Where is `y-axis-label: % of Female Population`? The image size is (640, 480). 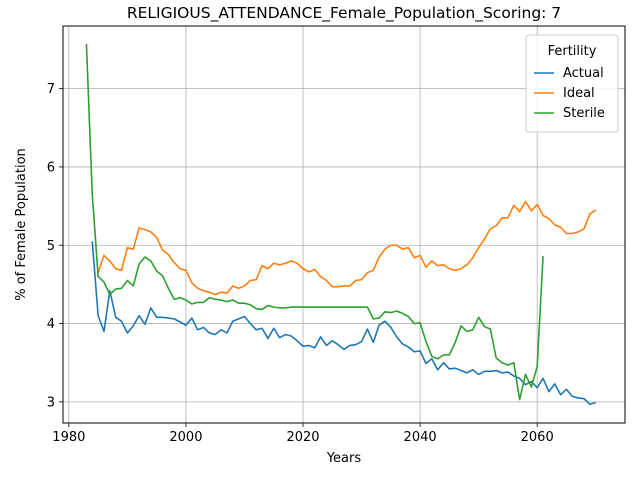
y-axis-label: % of Female Population is located at coordinates (21, 224).